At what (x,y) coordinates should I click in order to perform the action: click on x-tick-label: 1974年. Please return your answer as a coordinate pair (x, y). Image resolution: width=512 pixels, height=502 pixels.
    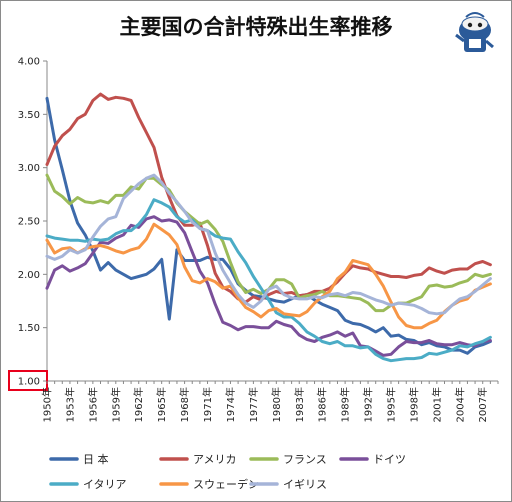
    Looking at the image, I should click on (230, 404).